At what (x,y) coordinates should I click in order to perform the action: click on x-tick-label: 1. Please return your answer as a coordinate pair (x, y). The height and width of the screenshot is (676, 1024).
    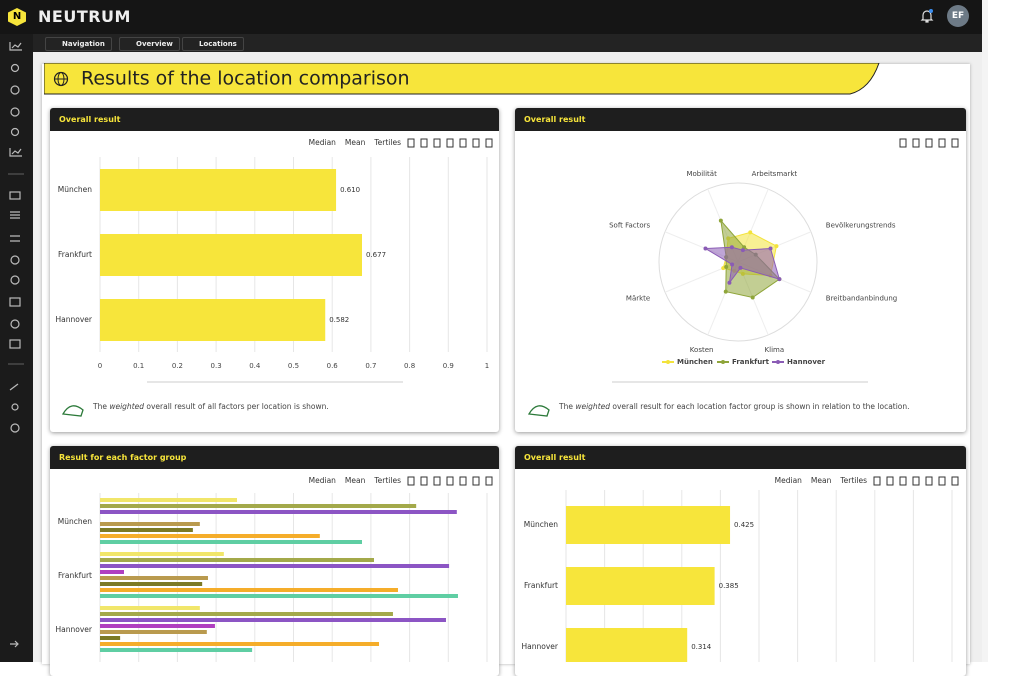
    Looking at the image, I should click on (487, 366).